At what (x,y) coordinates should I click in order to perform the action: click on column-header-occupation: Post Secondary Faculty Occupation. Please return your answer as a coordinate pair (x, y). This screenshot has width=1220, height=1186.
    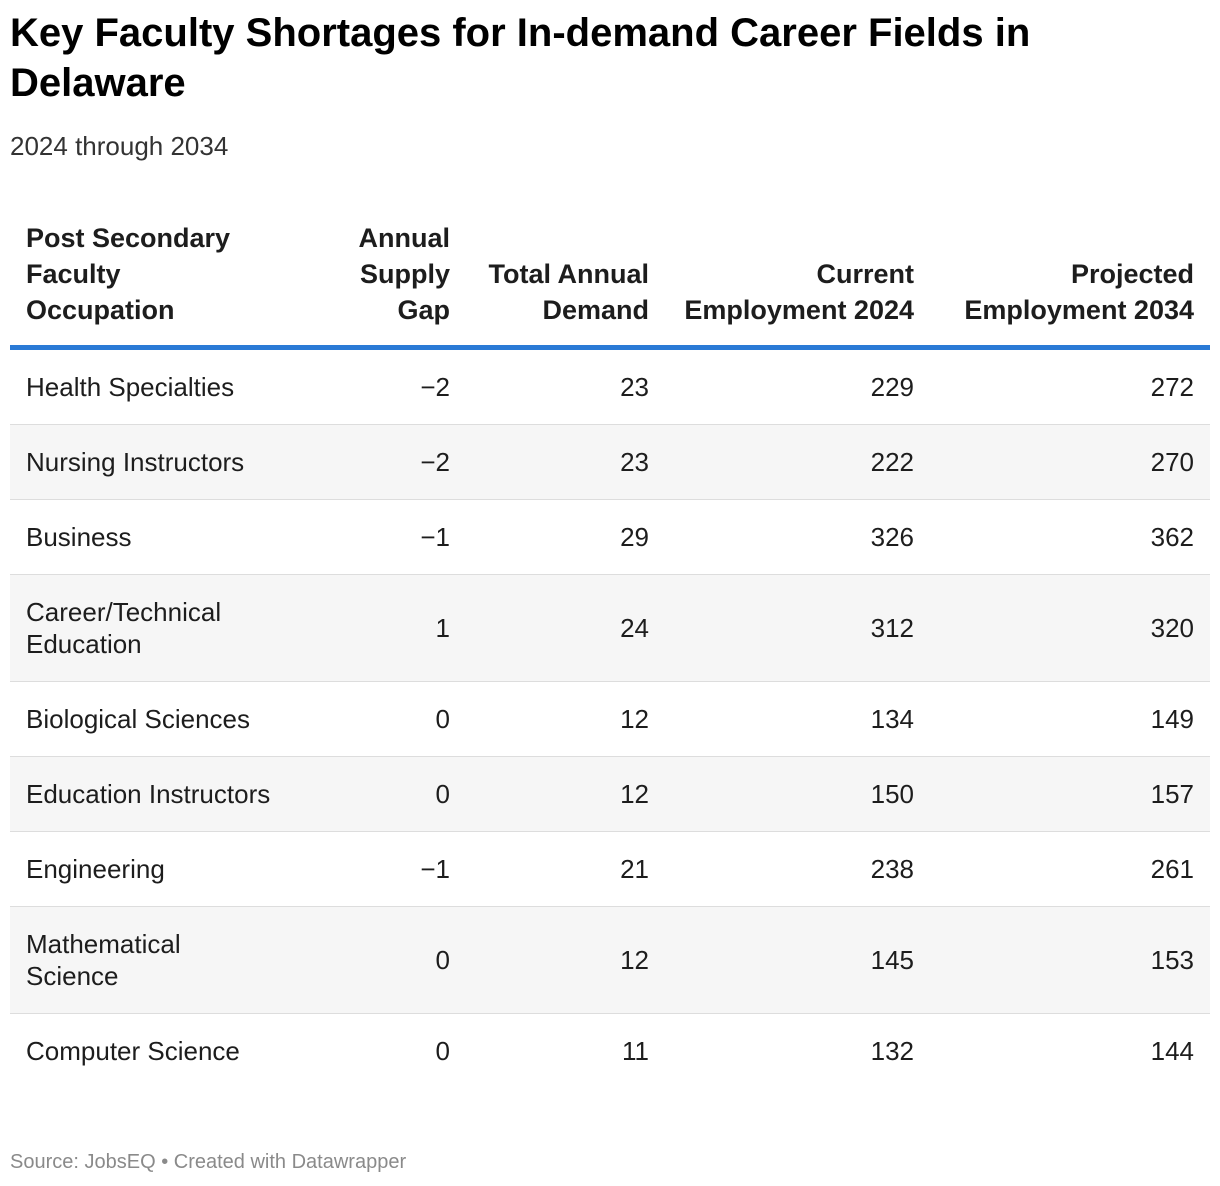
    Looking at the image, I should click on (150, 281).